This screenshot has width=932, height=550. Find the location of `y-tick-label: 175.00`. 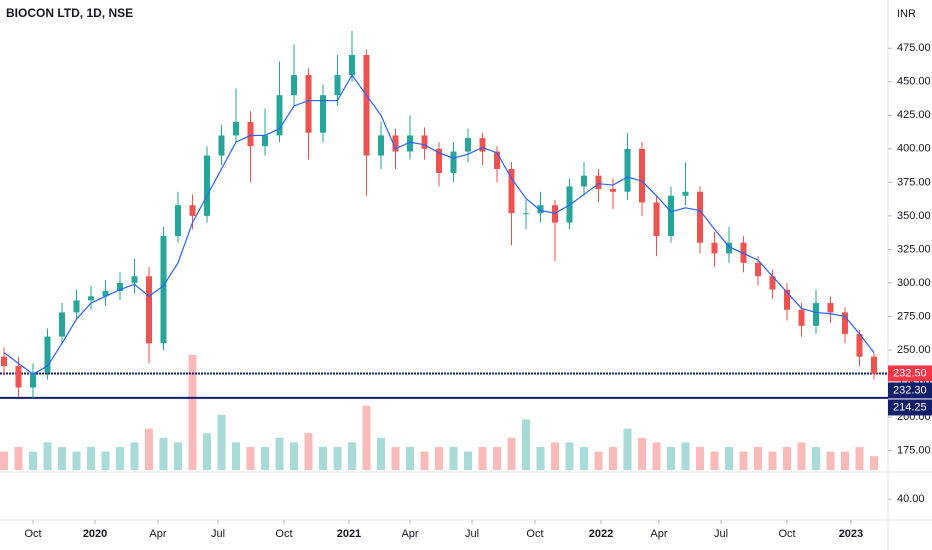

y-tick-label: 175.00 is located at coordinates (914, 450).